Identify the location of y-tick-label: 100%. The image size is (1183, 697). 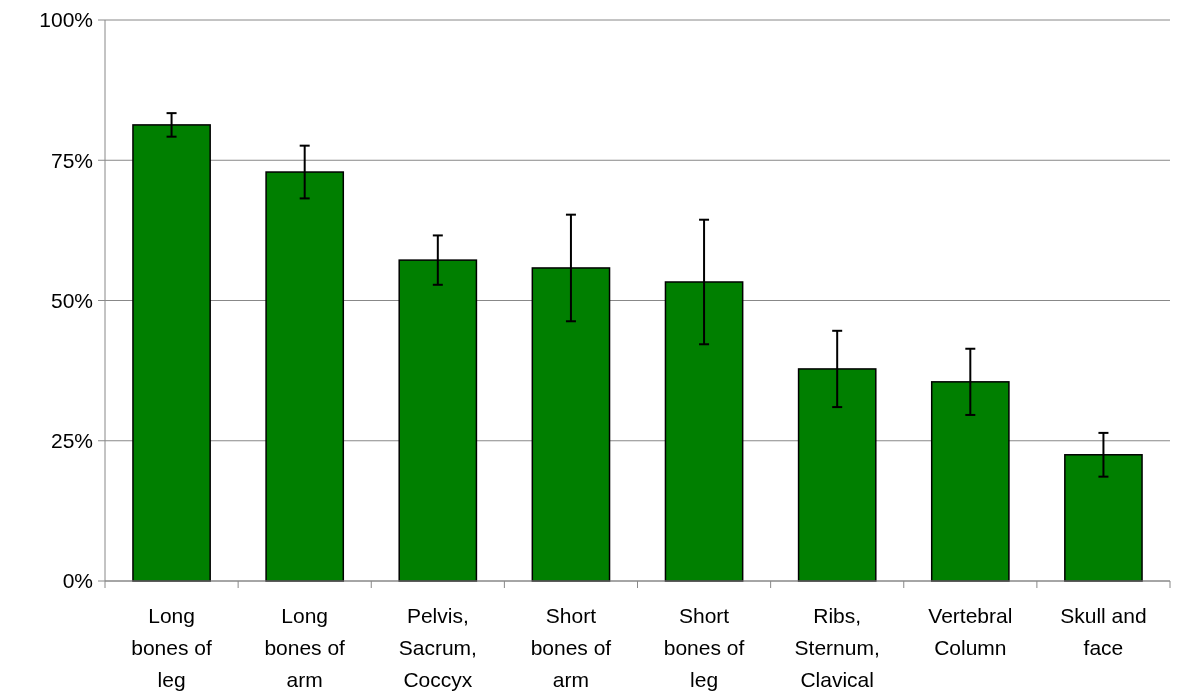
(66, 20).